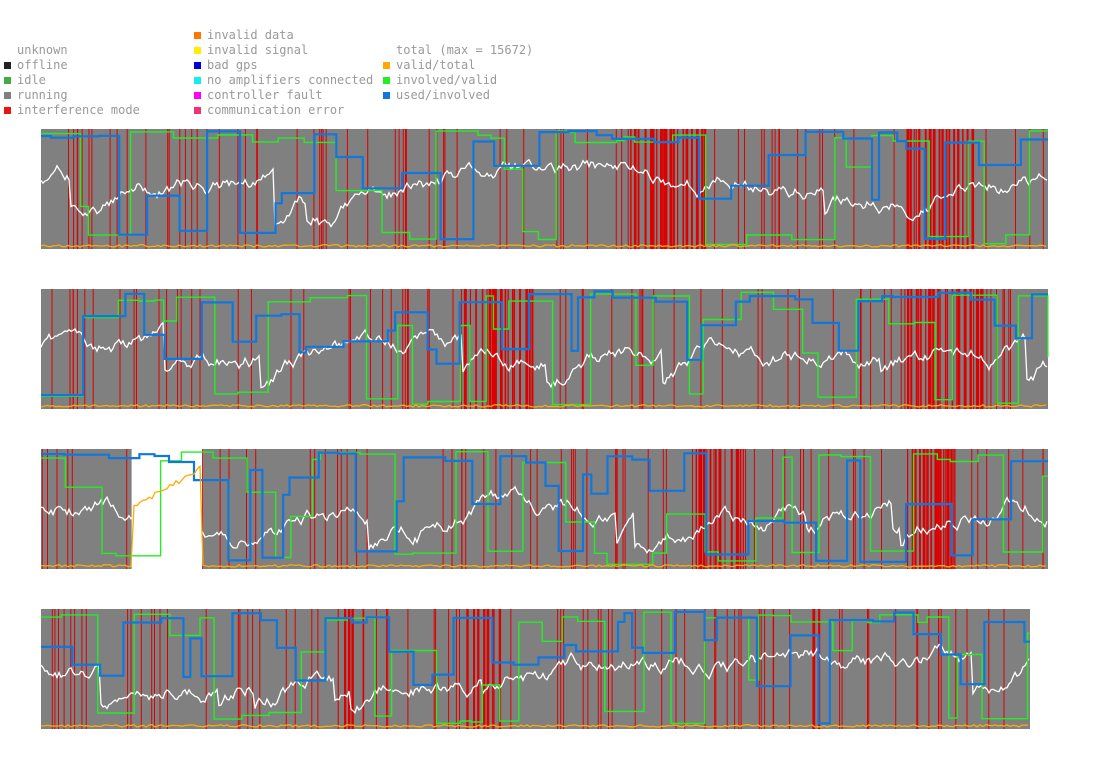  Describe the element at coordinates (42, 65) in the screenshot. I see `legend-label: offline` at that location.